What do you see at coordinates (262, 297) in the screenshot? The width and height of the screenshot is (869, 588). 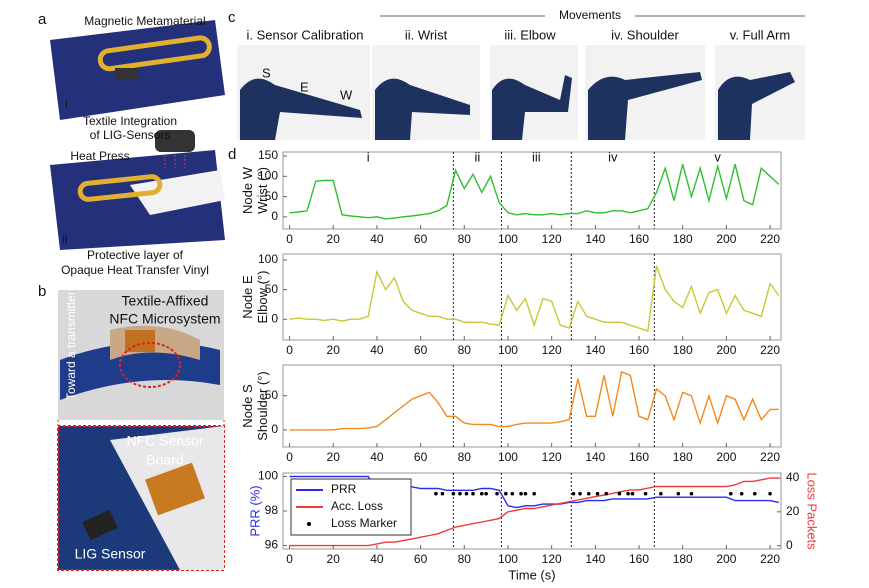 I see `y-axis-label: Elbow (°)` at bounding box center [262, 297].